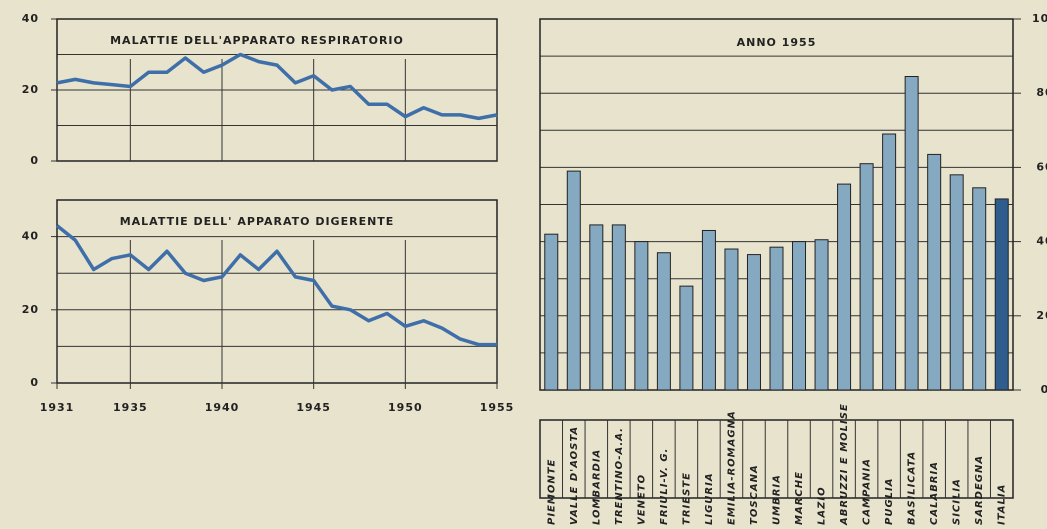  Describe the element at coordinates (979, 490) in the screenshot. I see `x-tick-label: SARDEGNA` at that location.